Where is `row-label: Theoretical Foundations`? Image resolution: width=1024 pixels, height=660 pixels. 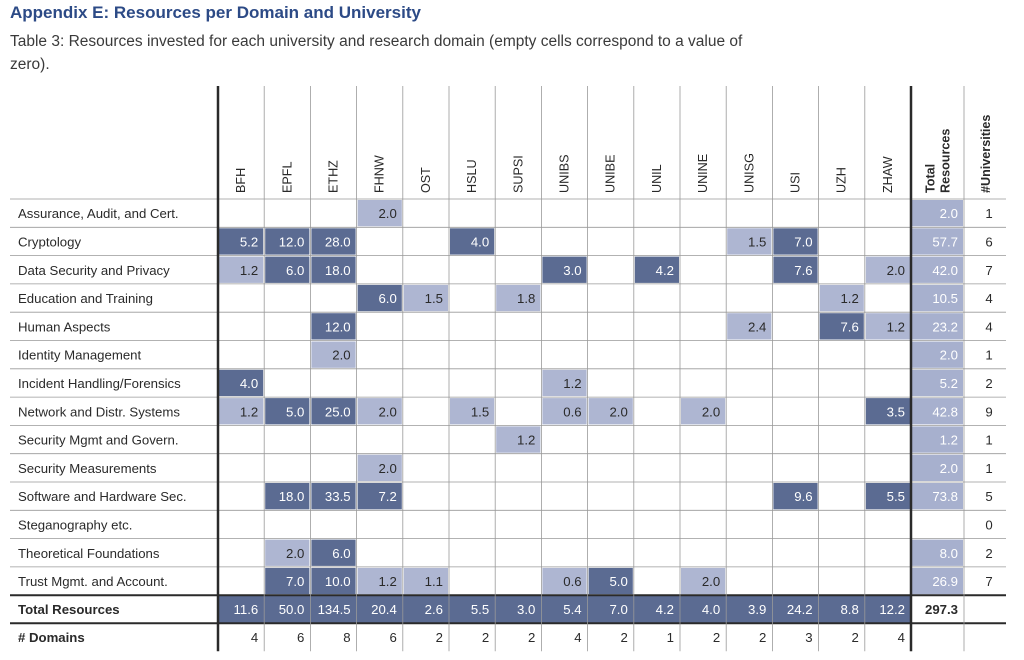
row-label: Theoretical Foundations is located at coordinates (89, 553).